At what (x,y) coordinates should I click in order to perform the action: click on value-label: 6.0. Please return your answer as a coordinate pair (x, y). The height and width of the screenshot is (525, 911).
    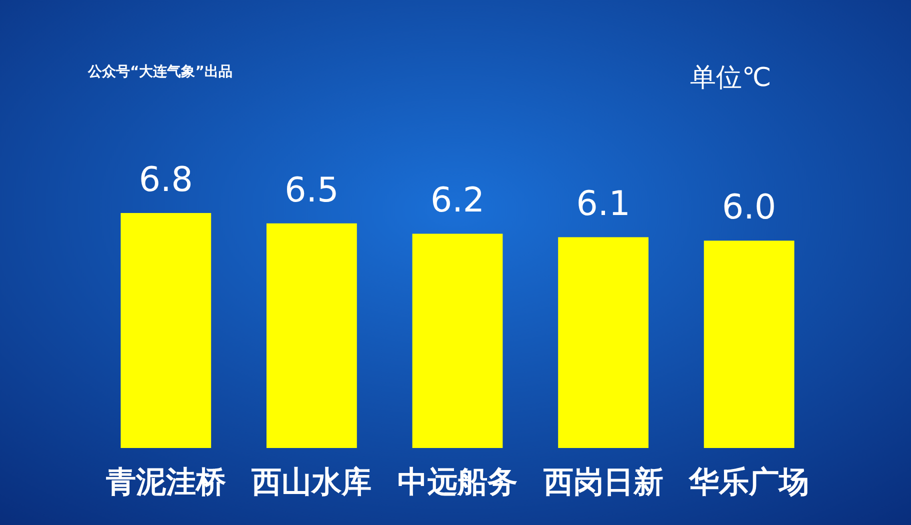
    Looking at the image, I should click on (749, 208).